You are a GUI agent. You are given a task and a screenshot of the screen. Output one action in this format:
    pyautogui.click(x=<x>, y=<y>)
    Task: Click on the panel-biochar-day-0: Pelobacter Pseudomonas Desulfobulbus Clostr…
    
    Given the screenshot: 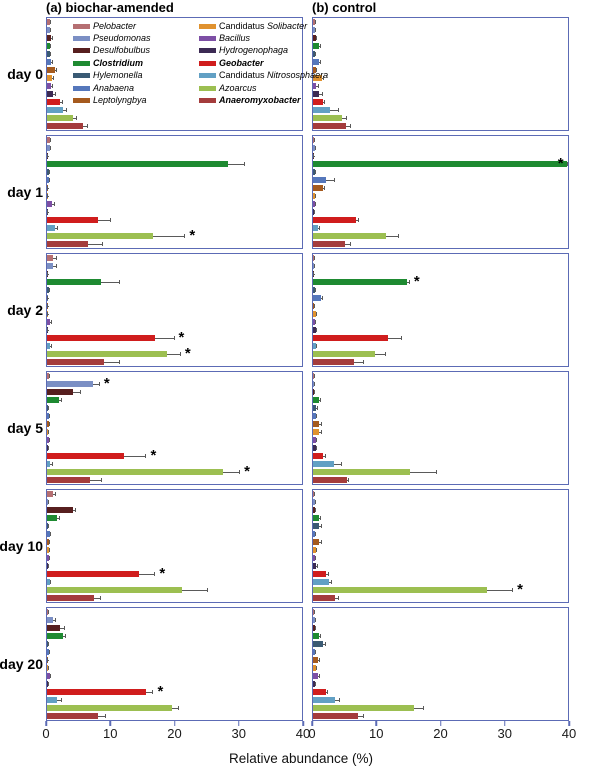 What is the action you would take?
    pyautogui.click(x=187, y=74)
    